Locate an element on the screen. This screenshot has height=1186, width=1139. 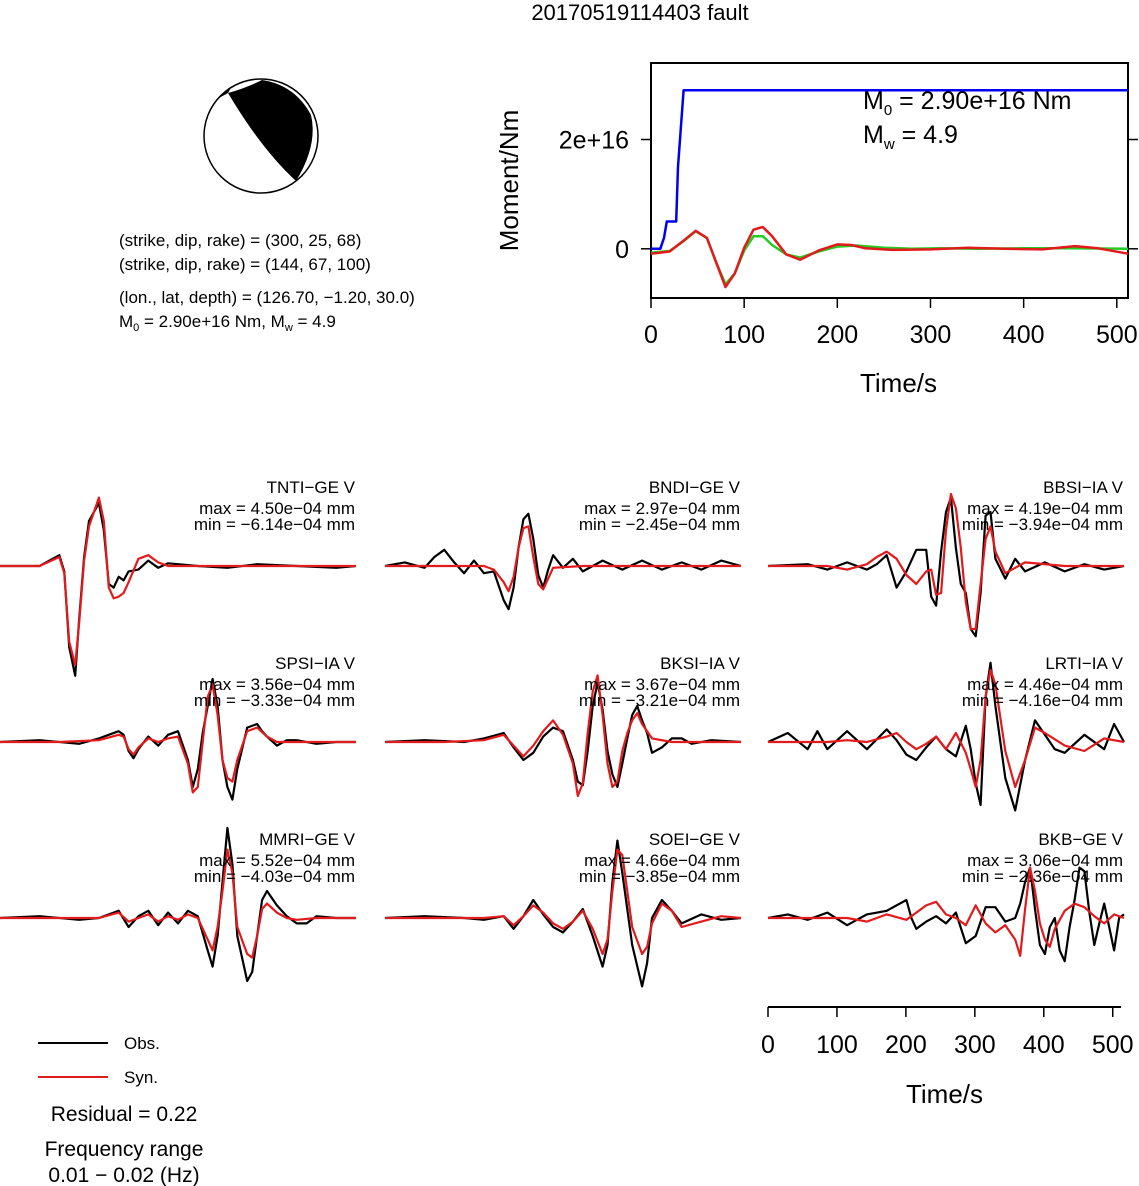
stf-plot-frame is located at coordinates (889, 180).